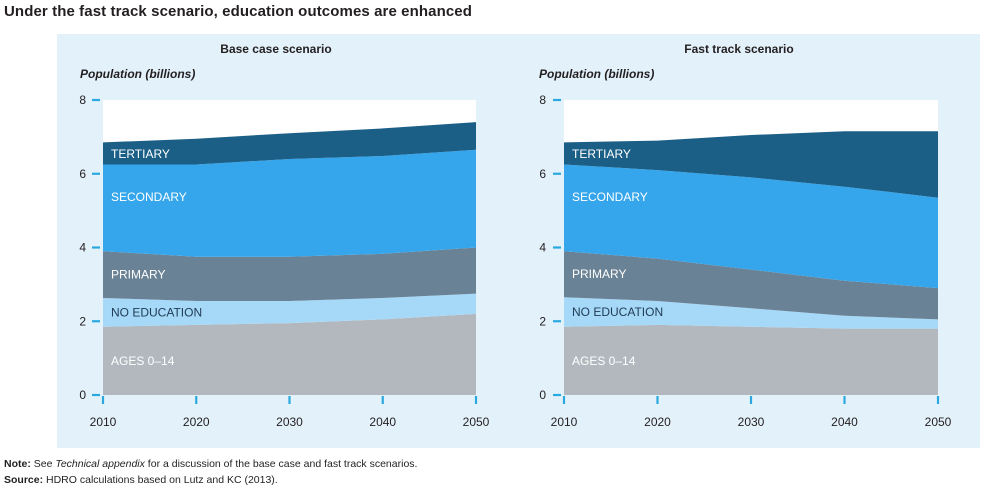 The height and width of the screenshot is (491, 990). What do you see at coordinates (751, 313) in the screenshot?
I see `fast-area-no-education` at bounding box center [751, 313].